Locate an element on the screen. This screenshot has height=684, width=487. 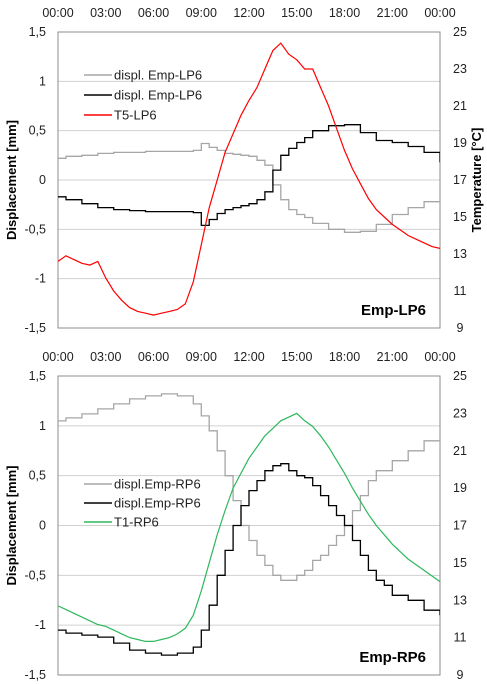
panel-label: Emp-LP6 is located at coordinates (393, 310).